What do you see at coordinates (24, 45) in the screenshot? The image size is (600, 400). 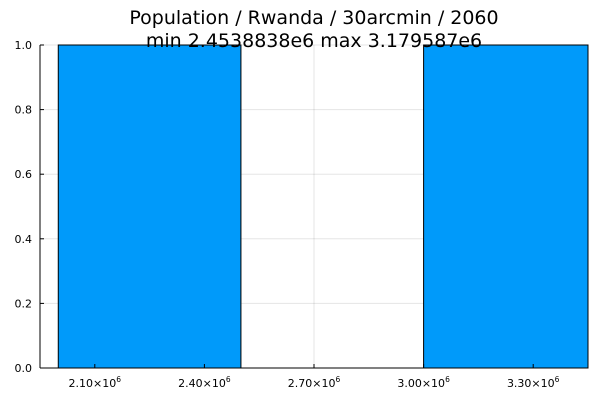 I see `y-tick-label: 1.0` at bounding box center [24, 45].